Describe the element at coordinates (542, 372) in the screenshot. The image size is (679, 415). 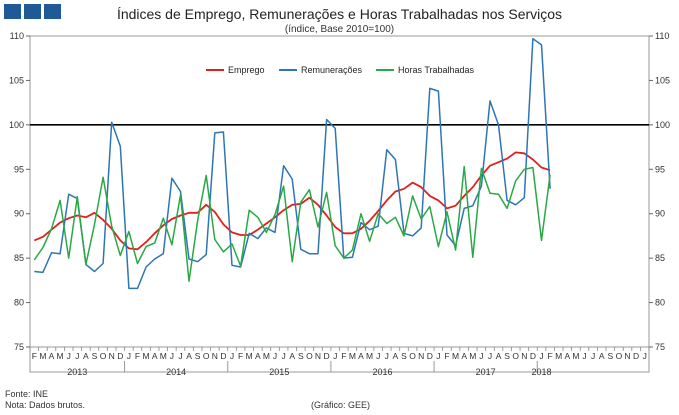
I see `year-label: 2018` at that location.